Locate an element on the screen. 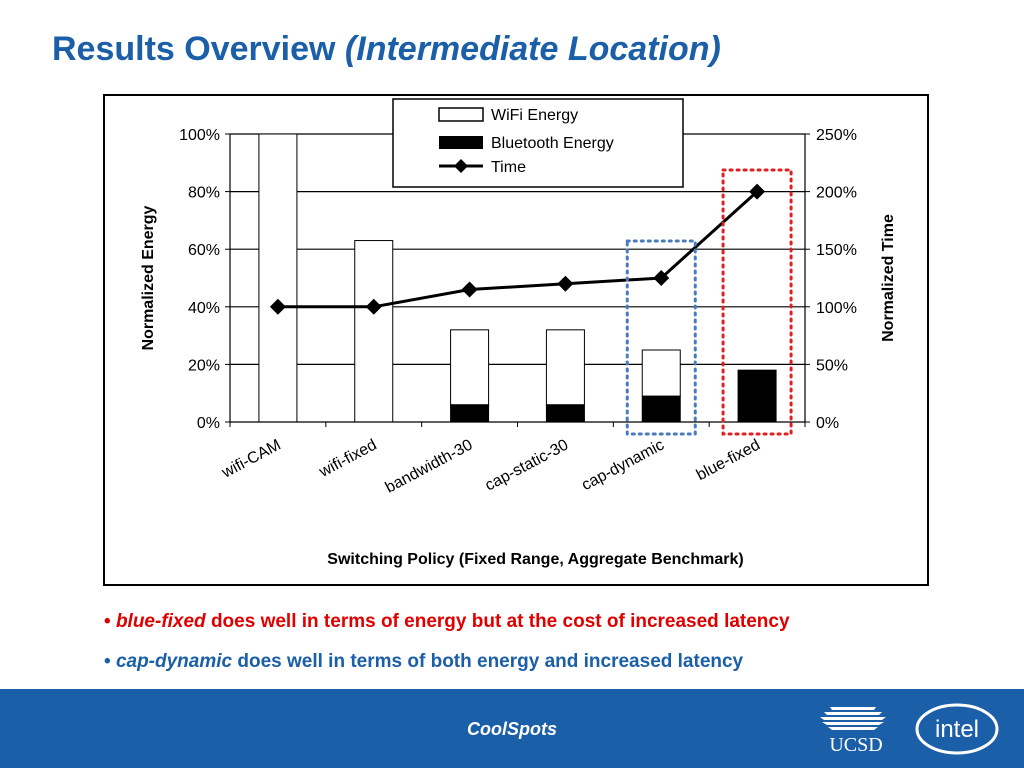 The width and height of the screenshot is (1024, 768). legend-label: WiFi Energy is located at coordinates (534, 115).